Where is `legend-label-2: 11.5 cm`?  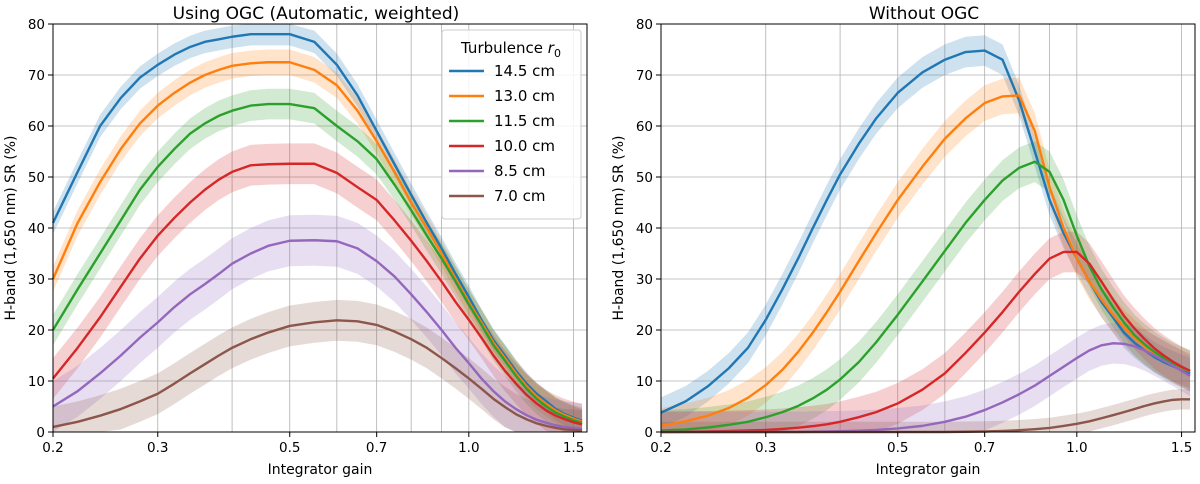 legend-label-2: 11.5 cm is located at coordinates (524, 121).